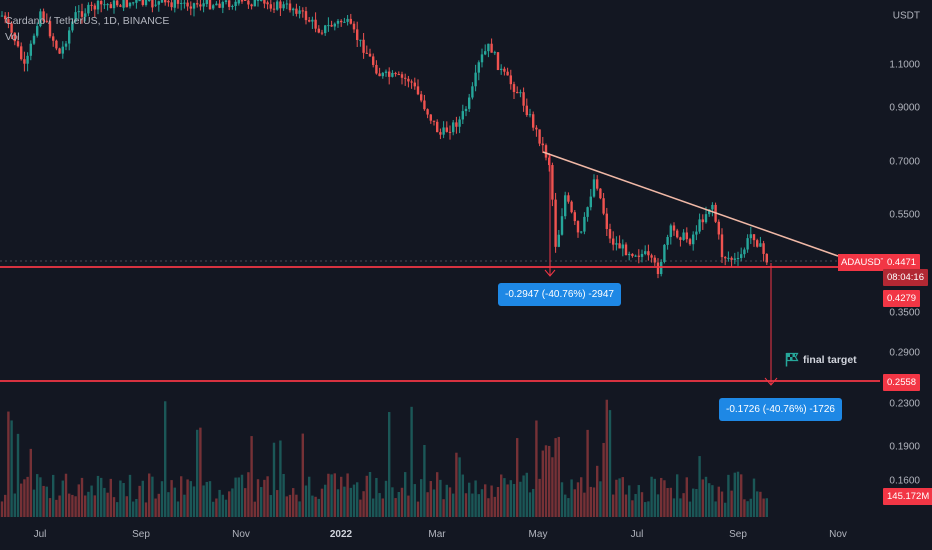 The image size is (932, 550). Describe the element at coordinates (902, 382) in the screenshot. I see `target-level-tag: 0.2558` at that location.